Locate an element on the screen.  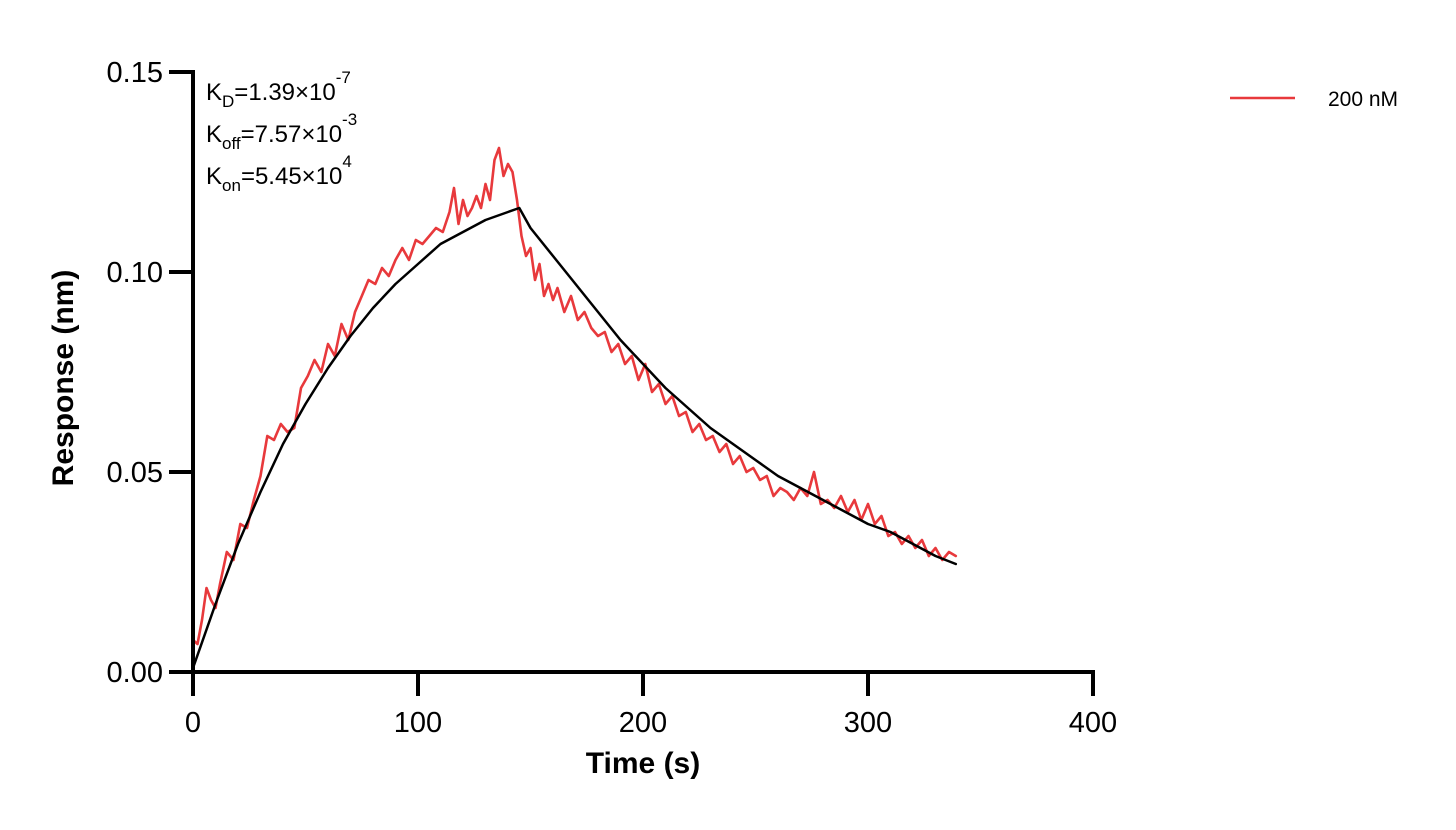
legend-label: 200 nM is located at coordinates (1363, 99).